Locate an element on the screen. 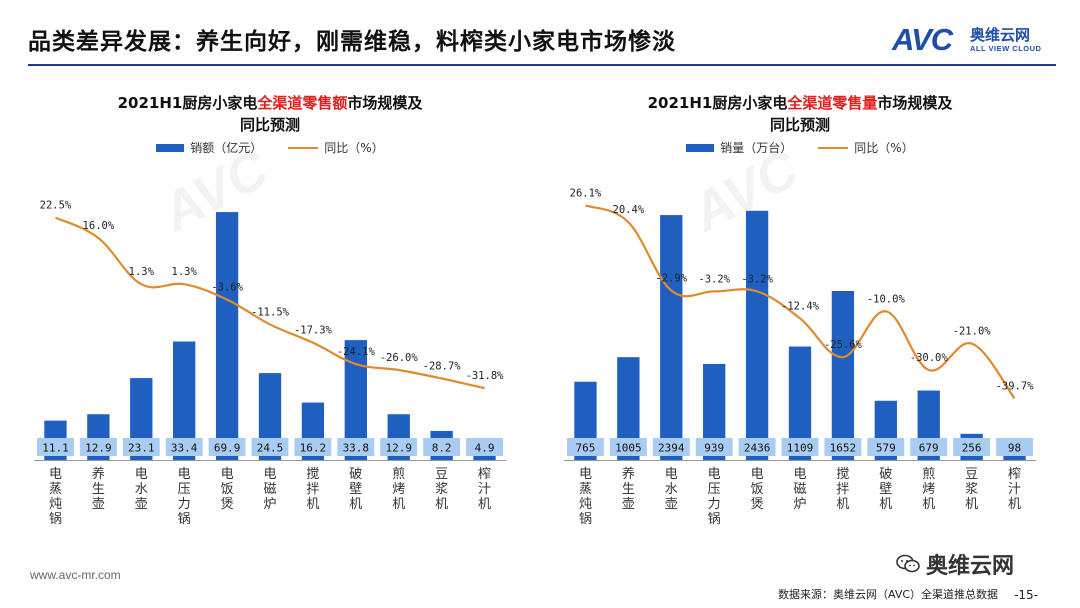 The image size is (1080, 608). category-label-7-char-1: 壁 is located at coordinates (885, 489).